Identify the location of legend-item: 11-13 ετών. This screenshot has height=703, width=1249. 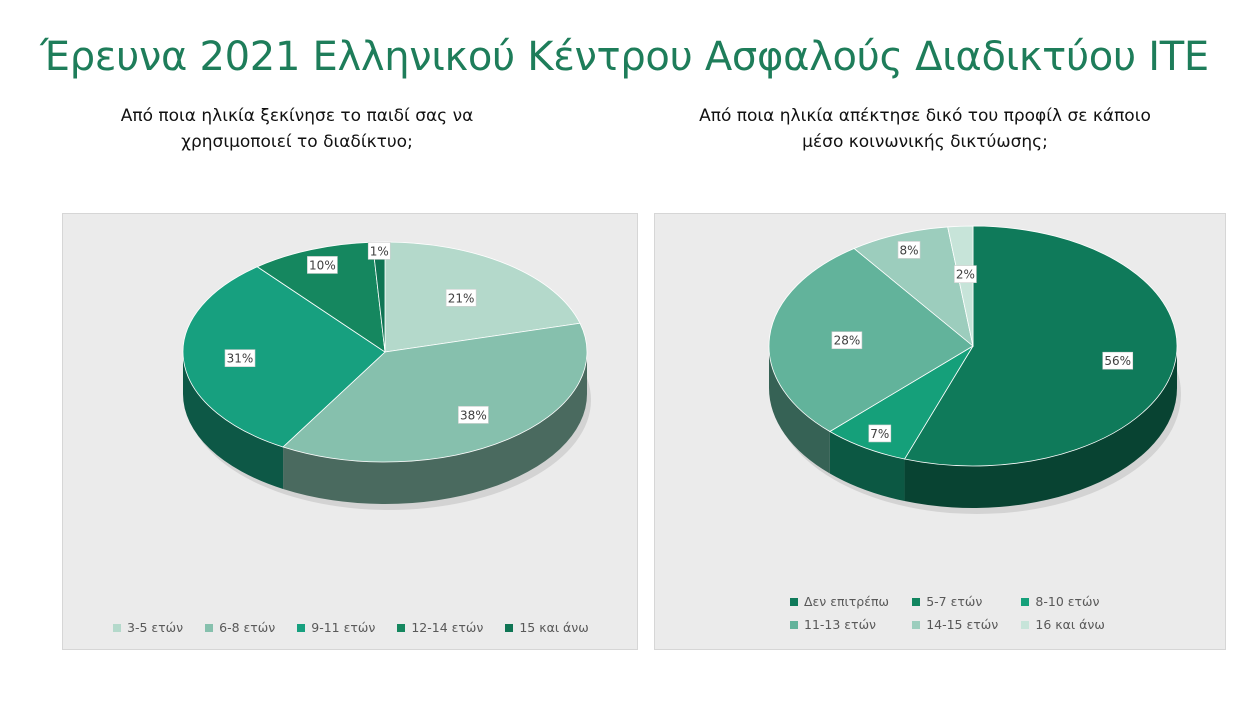
(842, 624).